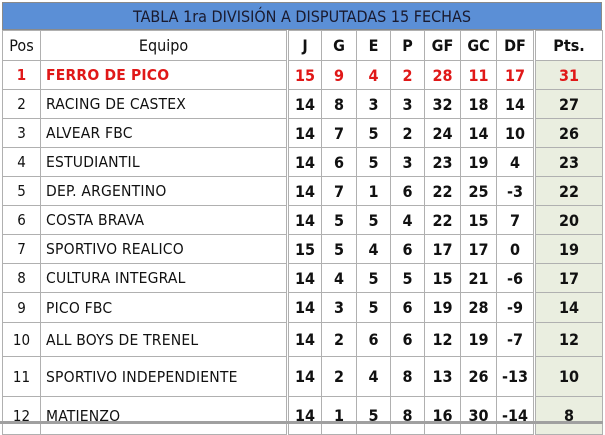 The width and height of the screenshot is (605, 435). I want to click on header-team: Equipo, so click(164, 45).